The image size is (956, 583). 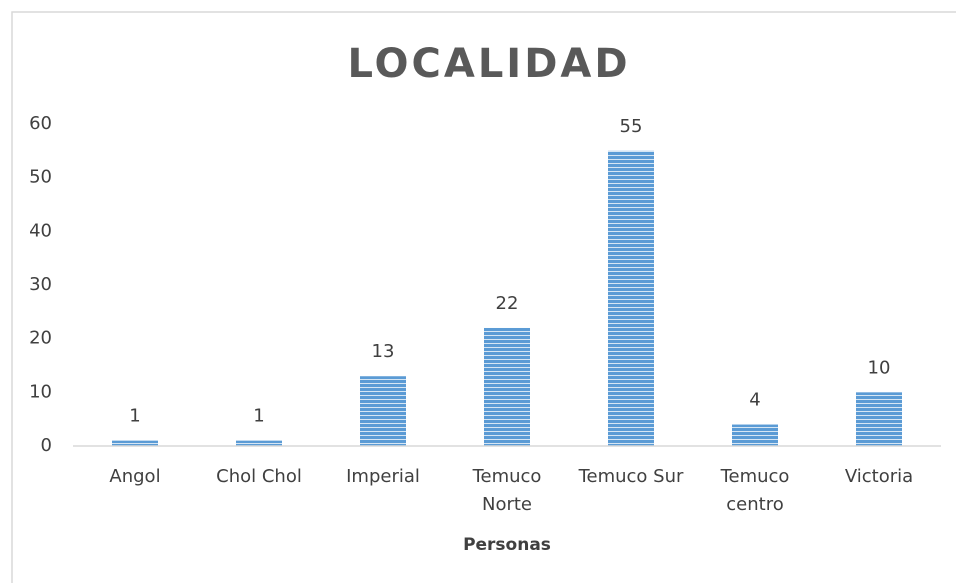 What do you see at coordinates (754, 400) in the screenshot?
I see `data-label: 4` at bounding box center [754, 400].